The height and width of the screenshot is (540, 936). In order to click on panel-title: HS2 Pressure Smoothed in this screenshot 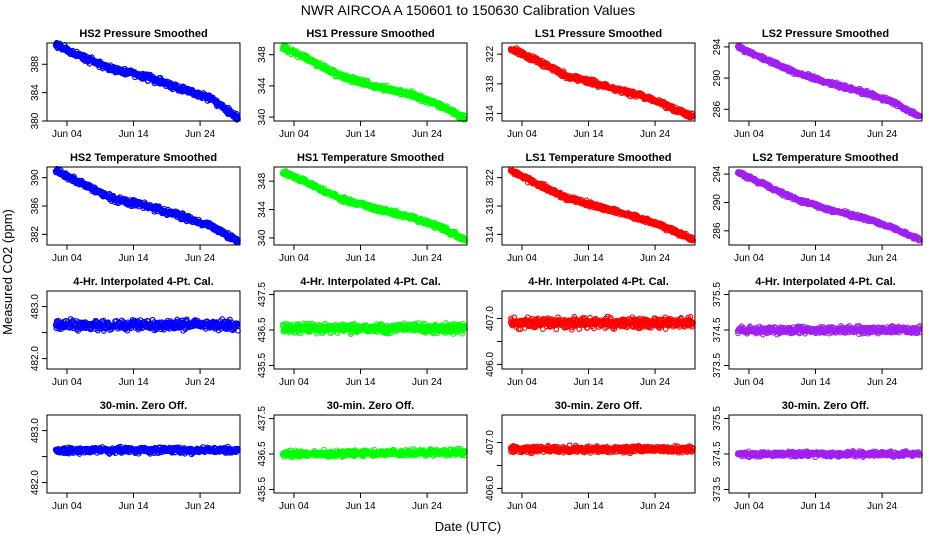, I will do `click(143, 34)`.